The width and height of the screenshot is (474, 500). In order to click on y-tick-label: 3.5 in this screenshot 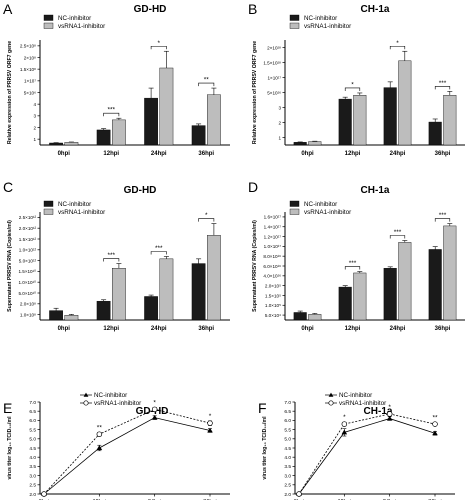, I will do `click(287, 467)`.